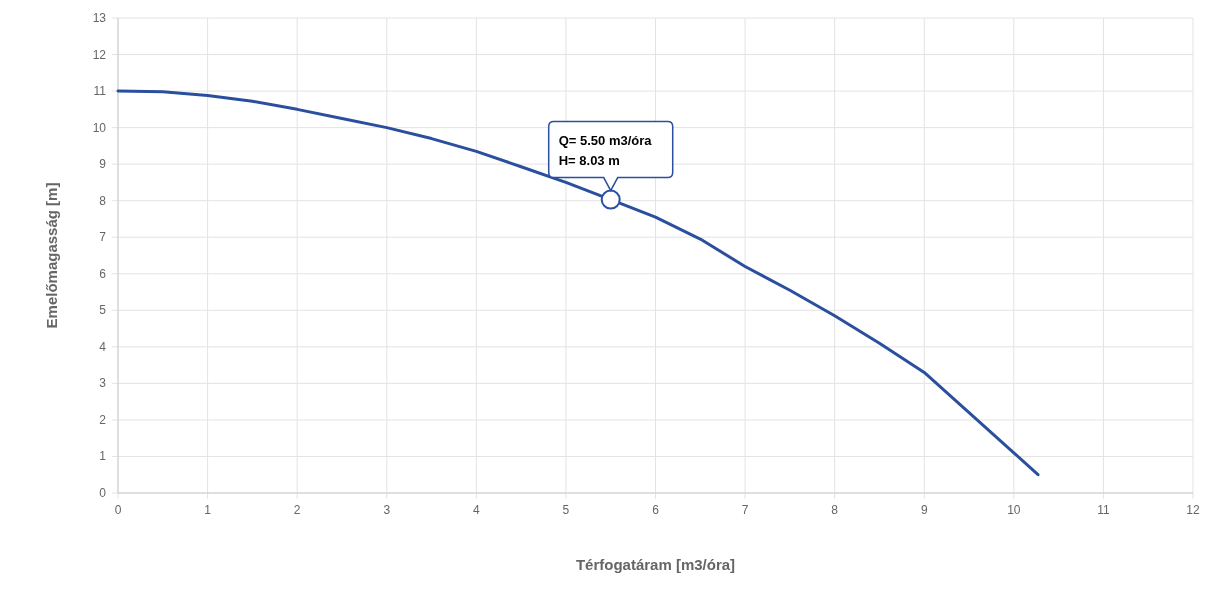 The width and height of the screenshot is (1220, 610). What do you see at coordinates (1103, 510) in the screenshot?
I see `x-tick-label: 11` at bounding box center [1103, 510].